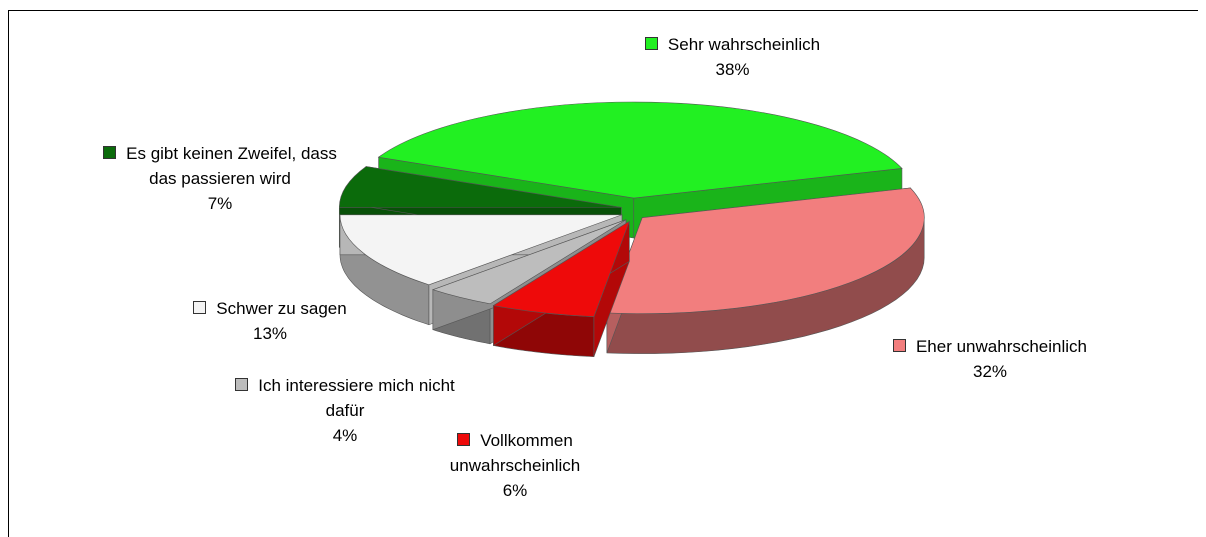 The height and width of the screenshot is (537, 1206). Describe the element at coordinates (744, 44) in the screenshot. I see `category-label: Sehr wahrscheinlich` at that location.